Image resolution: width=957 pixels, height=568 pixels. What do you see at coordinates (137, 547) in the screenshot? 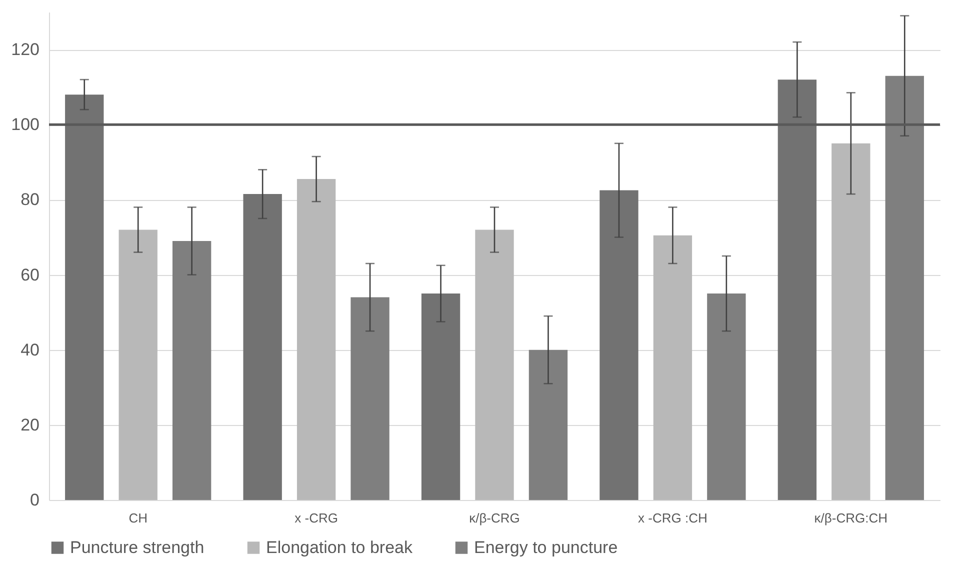
I see `legend-label: Puncture strength` at bounding box center [137, 547].